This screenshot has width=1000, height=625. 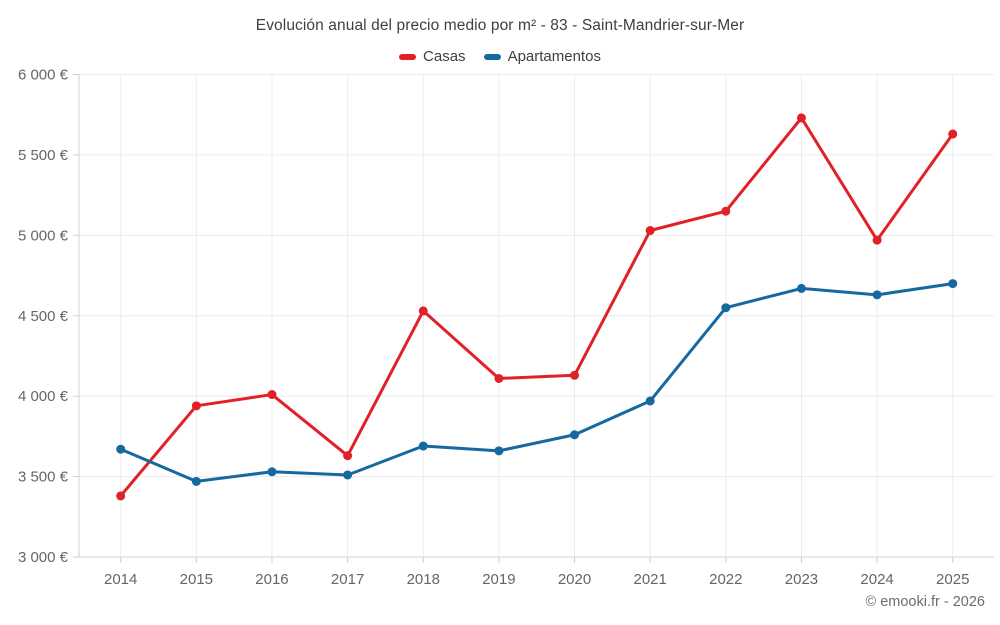 I want to click on x-axis-label: 2018, so click(x=423, y=579).